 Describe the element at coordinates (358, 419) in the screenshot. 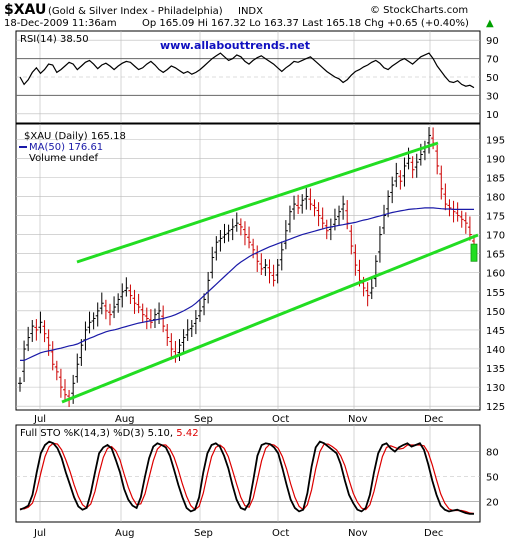

I see `price-month-label: Nov` at that location.